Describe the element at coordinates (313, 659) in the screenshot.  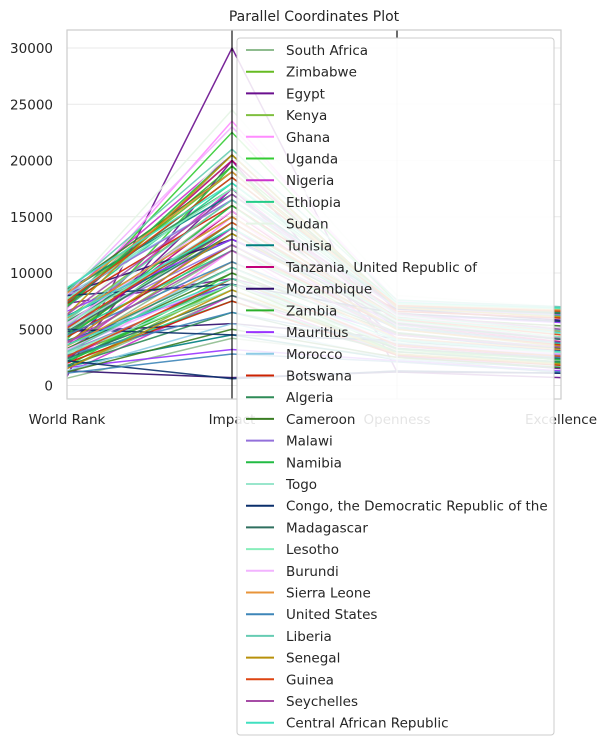
I see `legend-label: Senegal` at that location.